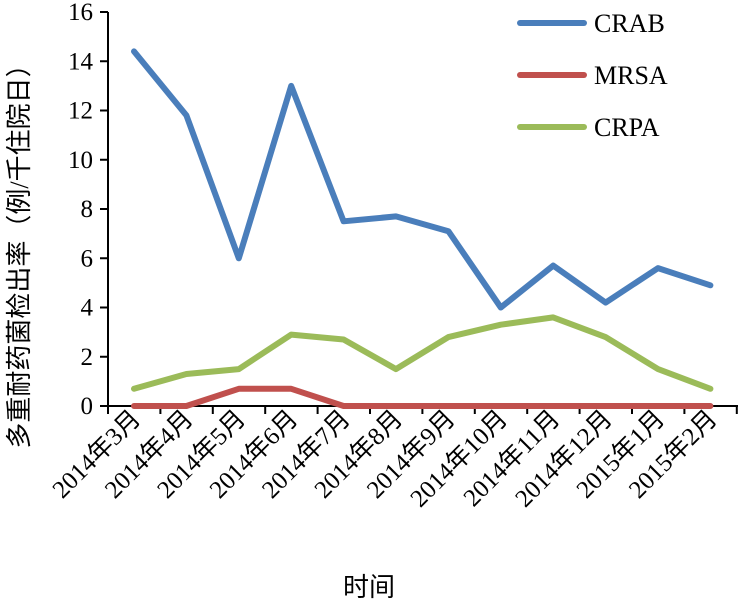 The image size is (738, 604). Describe the element at coordinates (80, 111) in the screenshot. I see `y-tick-label: 12` at that location.